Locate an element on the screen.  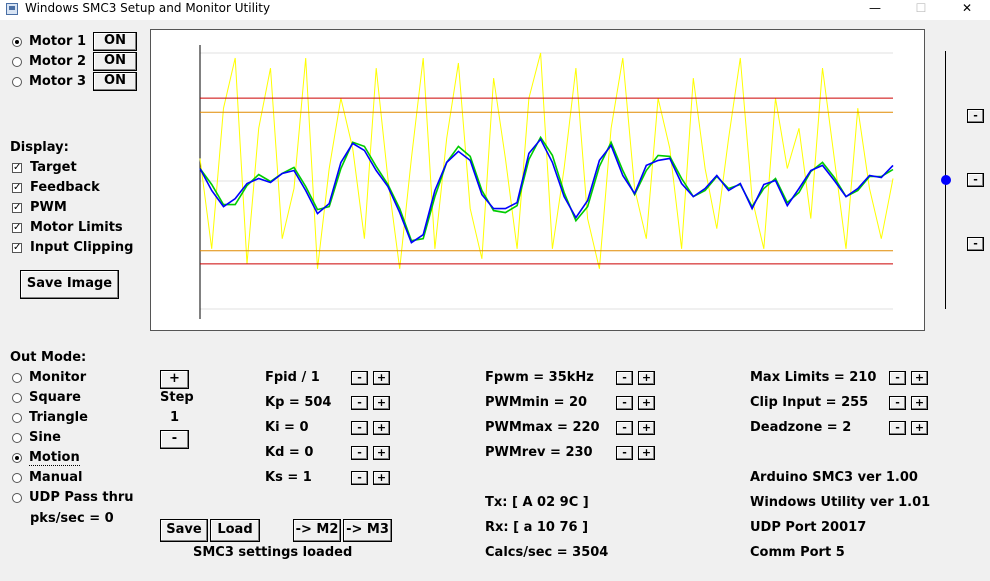
mode-manual-label: Manual is located at coordinates (56, 477).